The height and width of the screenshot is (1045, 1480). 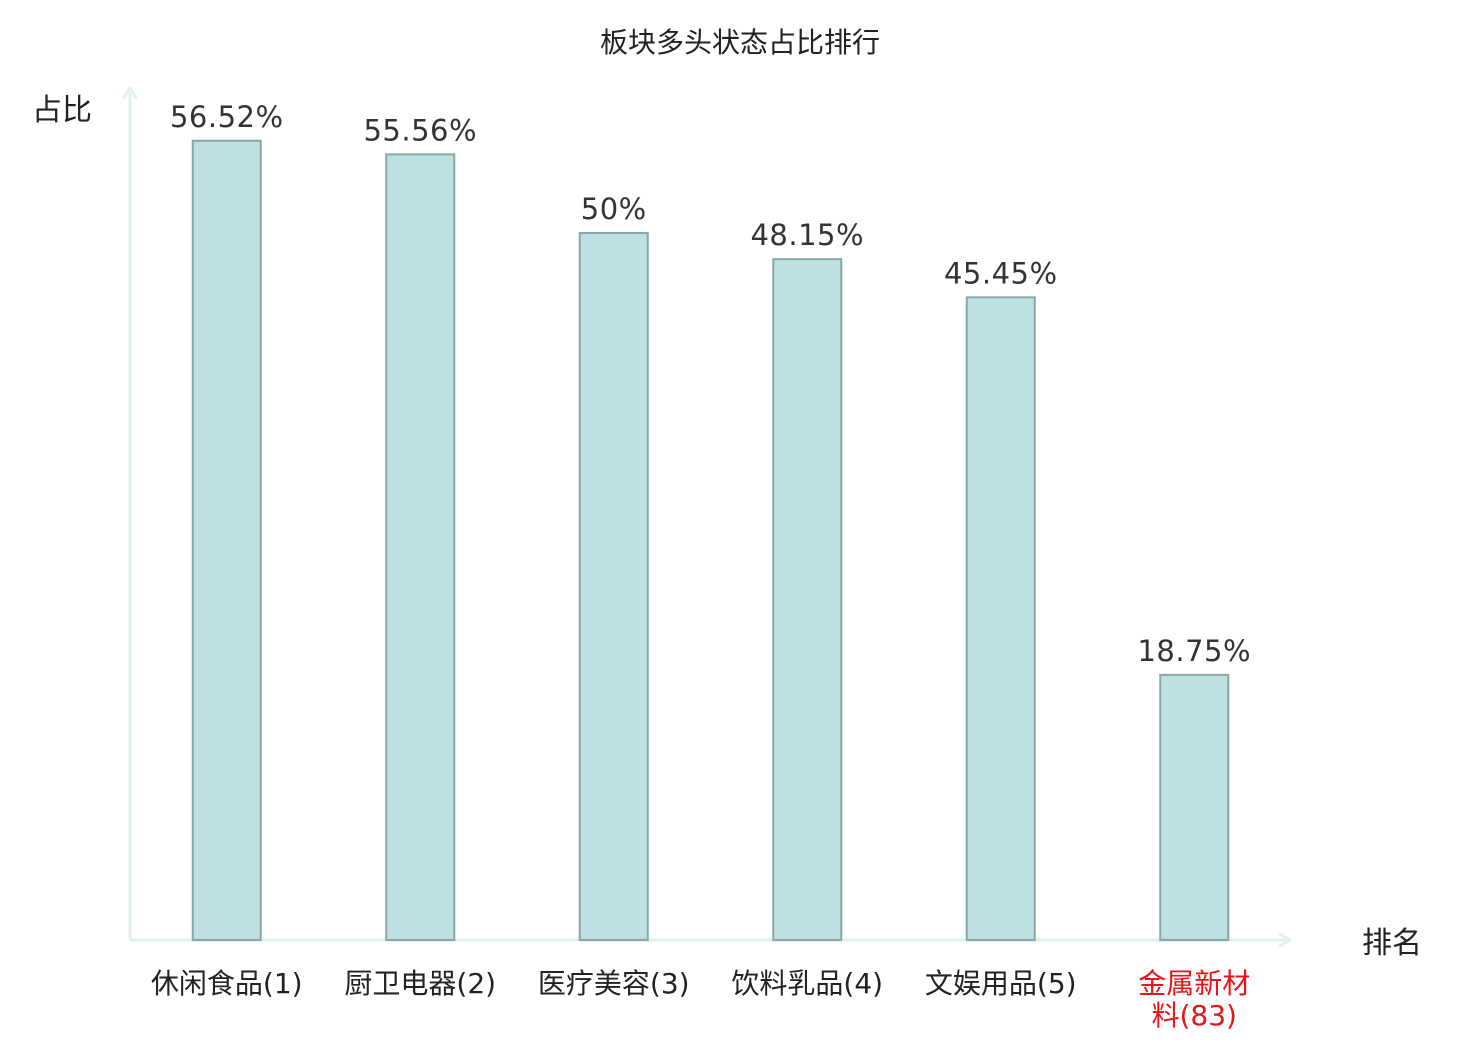 What do you see at coordinates (420, 130) in the screenshot?
I see `value-label-2: 55.56%` at bounding box center [420, 130].